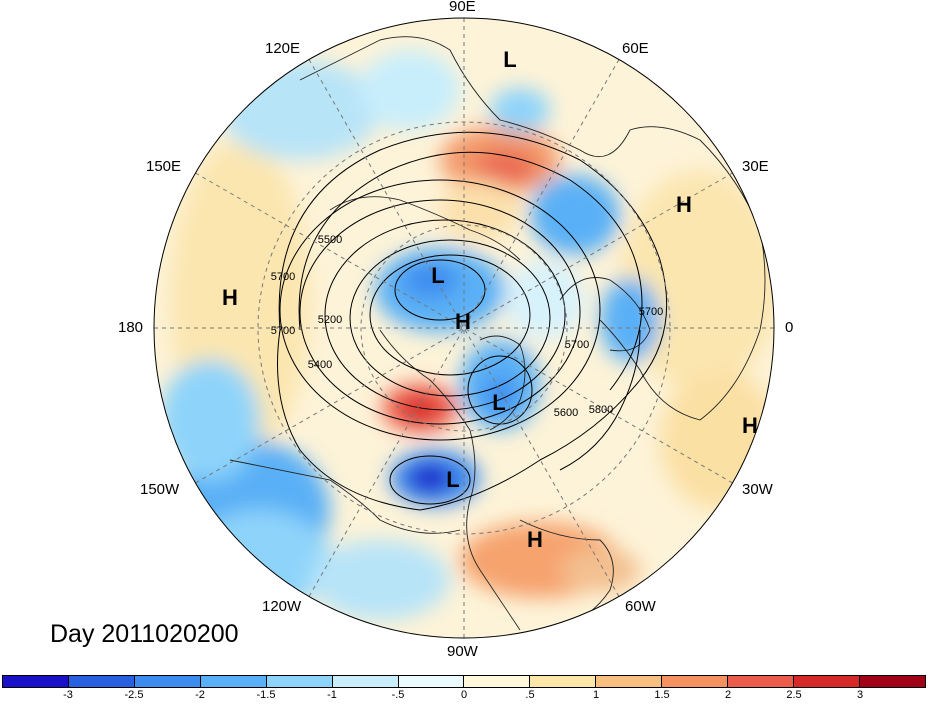 The width and height of the screenshot is (928, 707). I want to click on colorbar-tick-label: -2.5, so click(134, 695).